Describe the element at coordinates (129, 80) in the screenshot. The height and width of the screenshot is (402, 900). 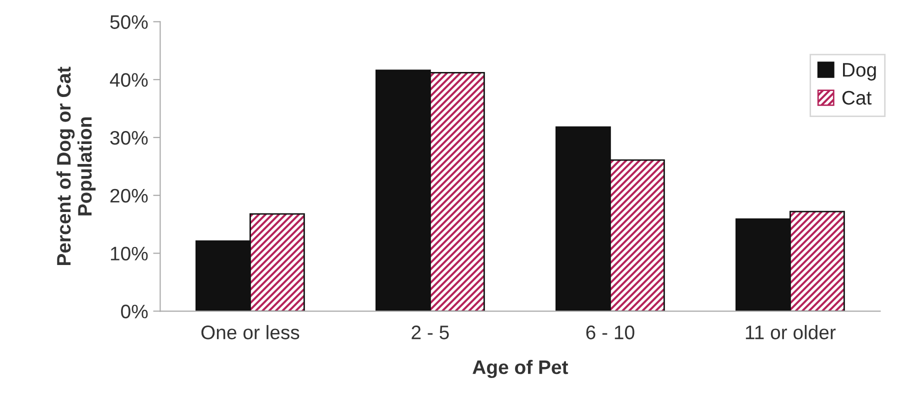
I see `y-tick-label: 40%` at that location.